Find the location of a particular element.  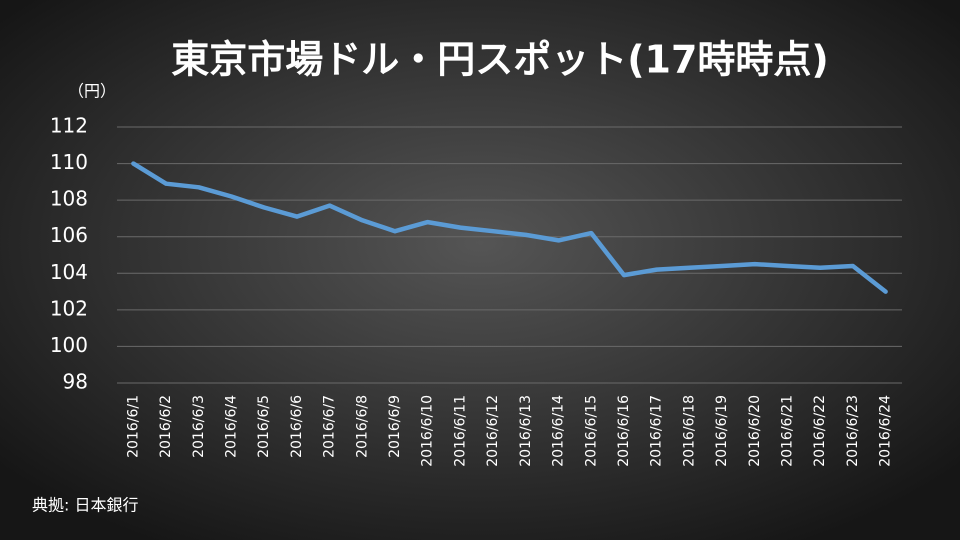

x-tick-label: 2016/6/6 is located at coordinates (297, 426).